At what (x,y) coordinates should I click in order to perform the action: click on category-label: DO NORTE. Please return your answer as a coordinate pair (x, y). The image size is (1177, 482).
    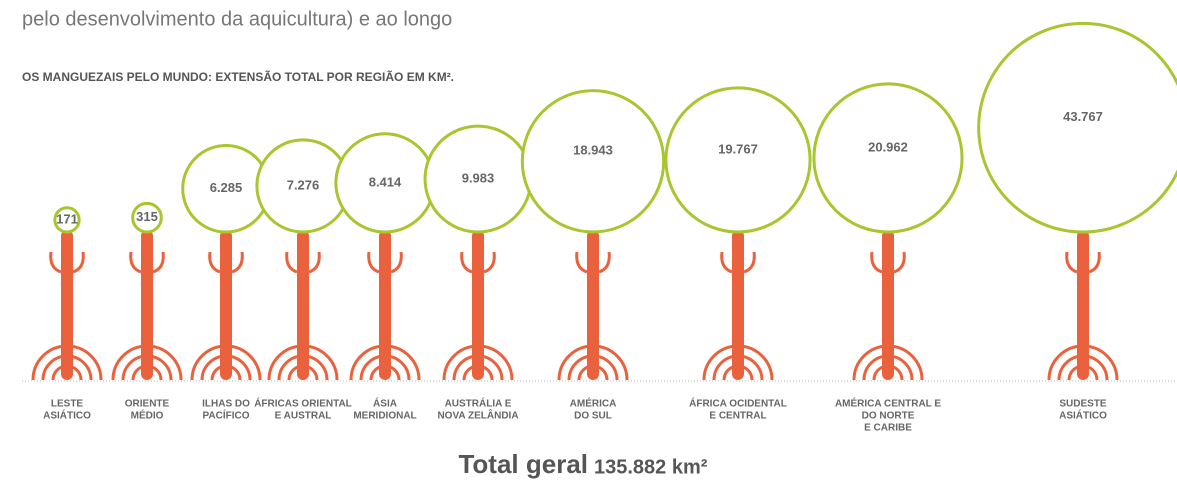
    Looking at the image, I should click on (888, 416).